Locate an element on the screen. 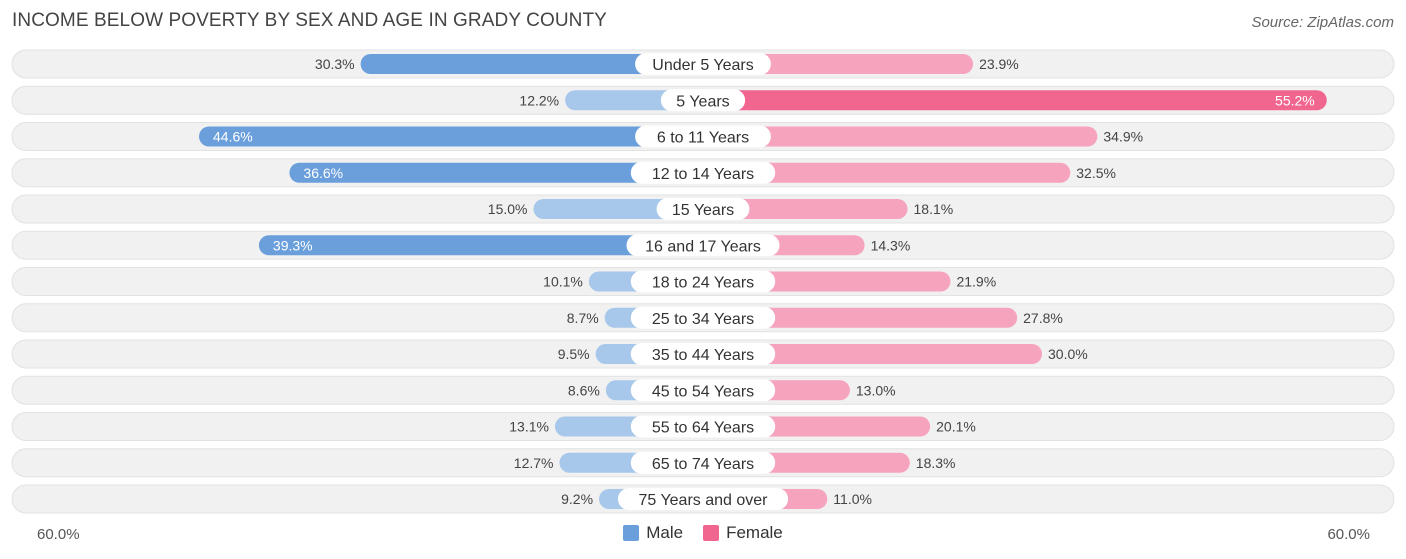  legend-item-female: Female is located at coordinates (743, 533).